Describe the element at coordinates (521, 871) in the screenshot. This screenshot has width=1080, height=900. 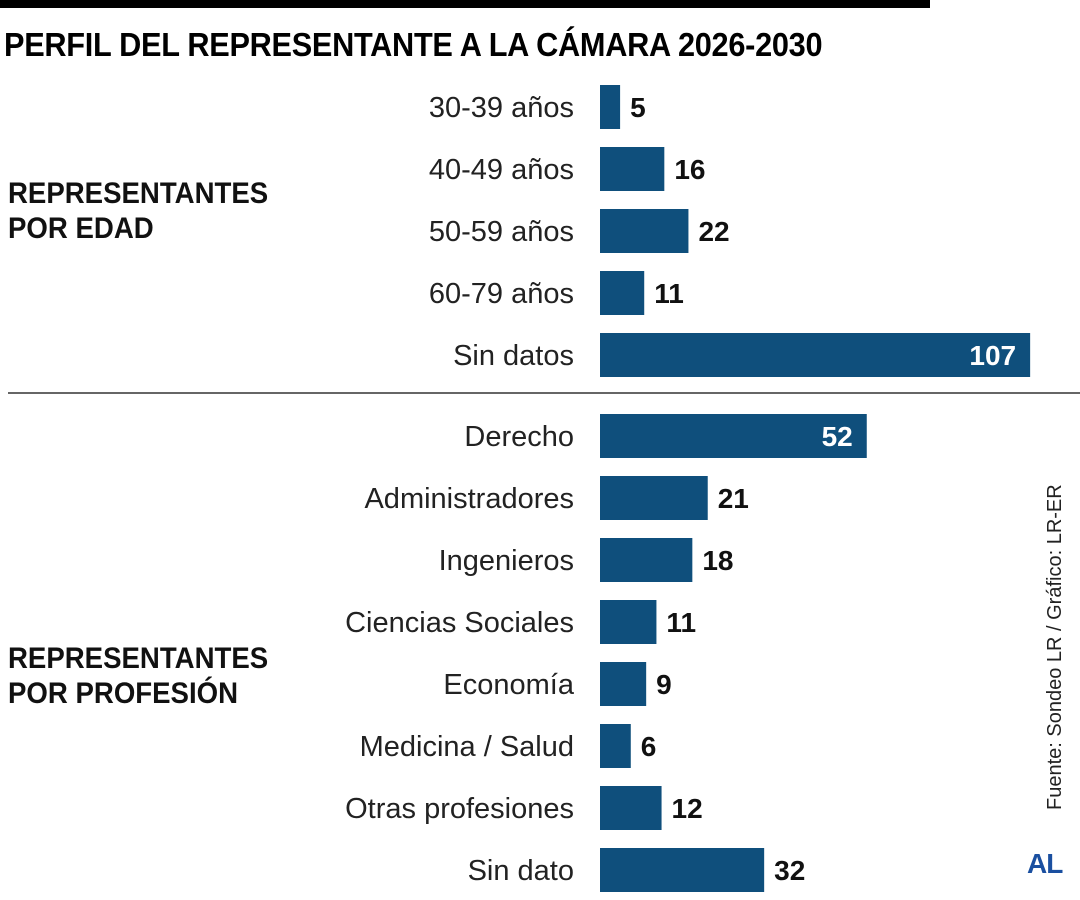
I see `category-label: Sin dato` at that location.